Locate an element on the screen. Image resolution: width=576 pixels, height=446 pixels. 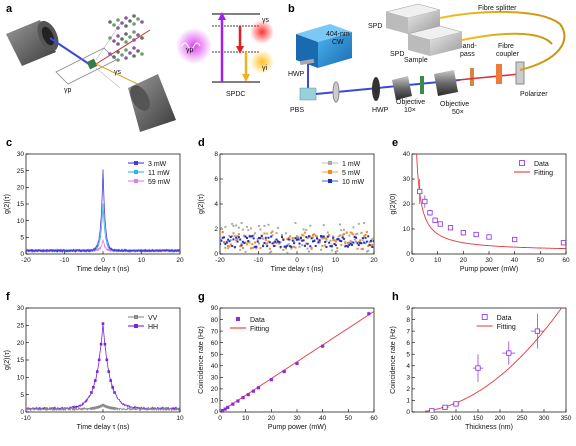
legend-label: 1 mW is located at coordinates (351, 164).